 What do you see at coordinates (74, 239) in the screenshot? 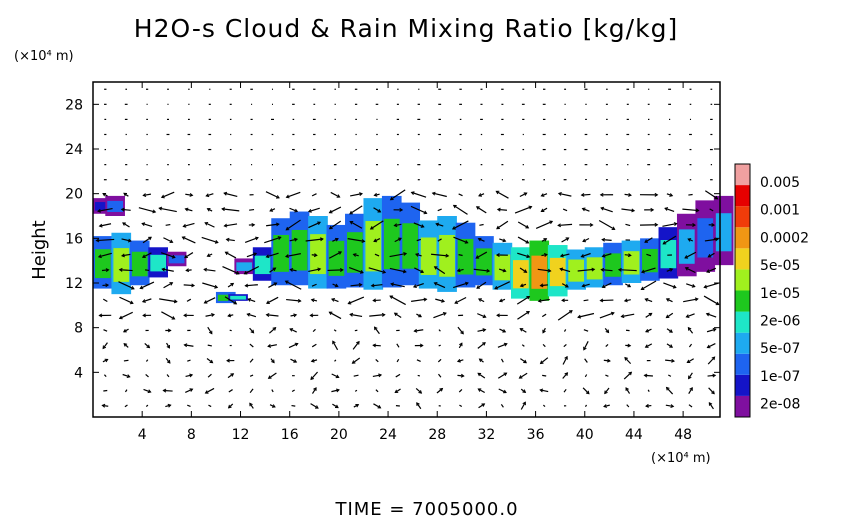
I see `y-tick-label: 16` at bounding box center [74, 239].